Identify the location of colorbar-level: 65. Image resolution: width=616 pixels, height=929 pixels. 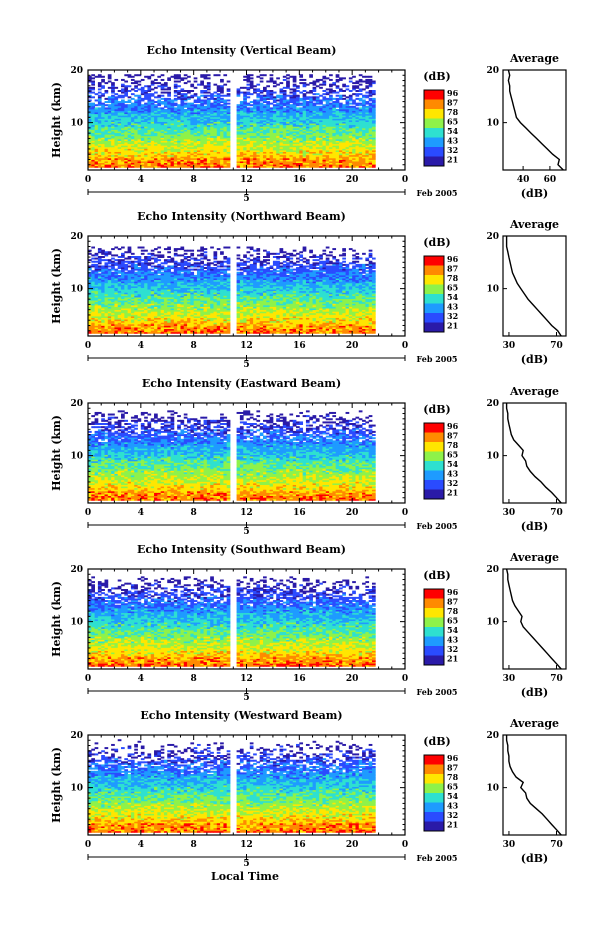
(452, 122).